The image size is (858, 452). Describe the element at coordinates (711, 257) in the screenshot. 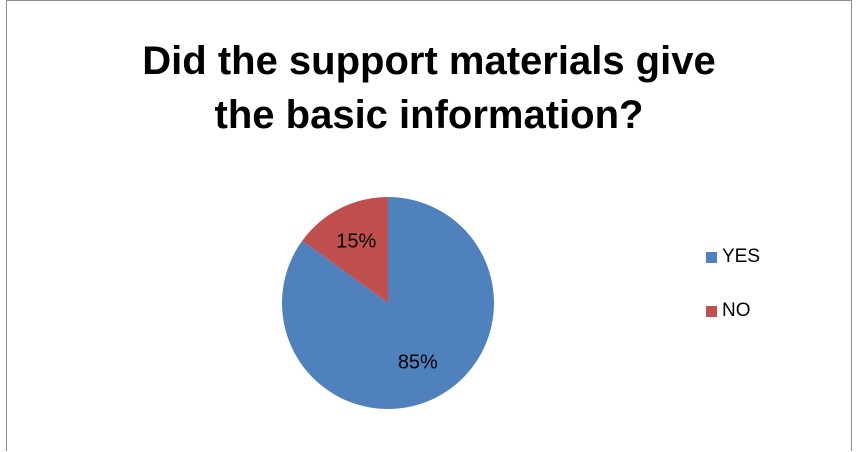

I see `legend-swatch-yes` at that location.